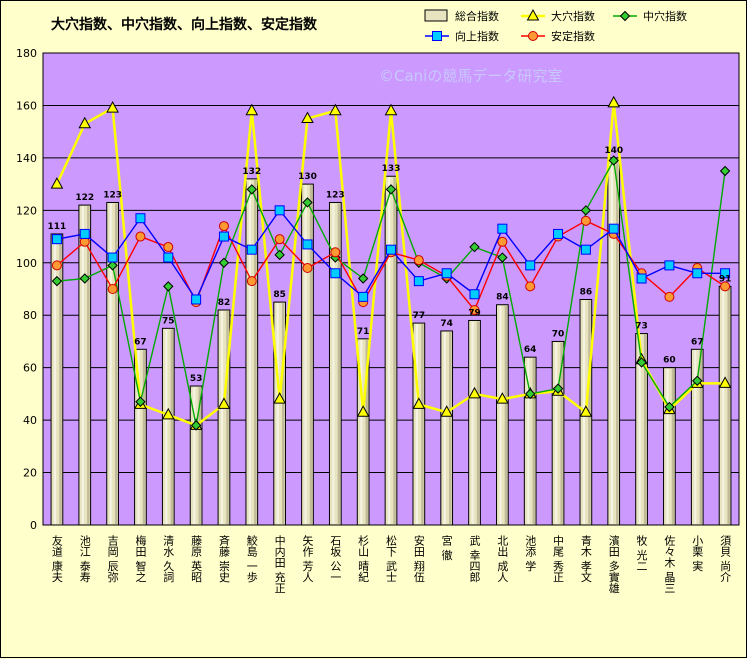 The width and height of the screenshot is (747, 659). I want to click on data-label: 73, so click(641, 327).